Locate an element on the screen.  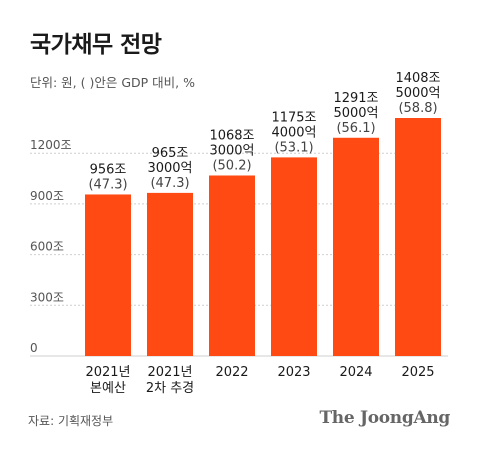
y-tick-label: 0 is located at coordinates (34, 348).